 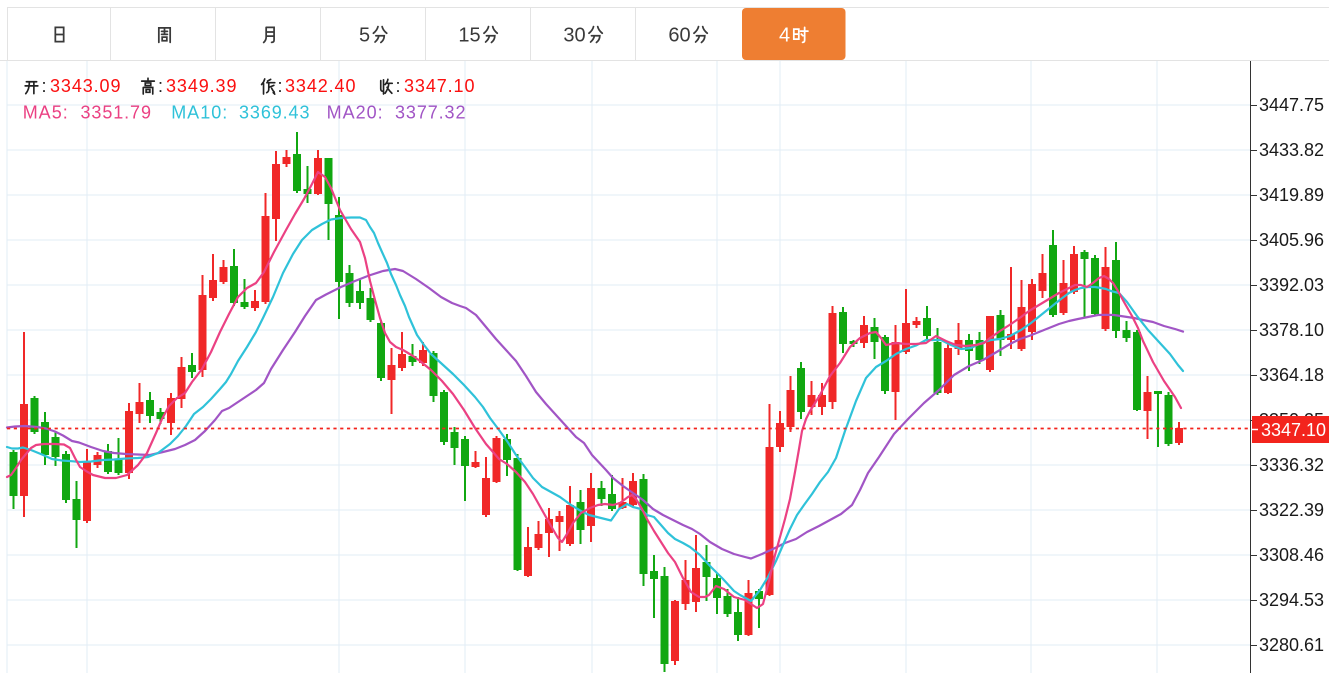 I want to click on svg-text: 3419.89, so click(x=1291, y=195).